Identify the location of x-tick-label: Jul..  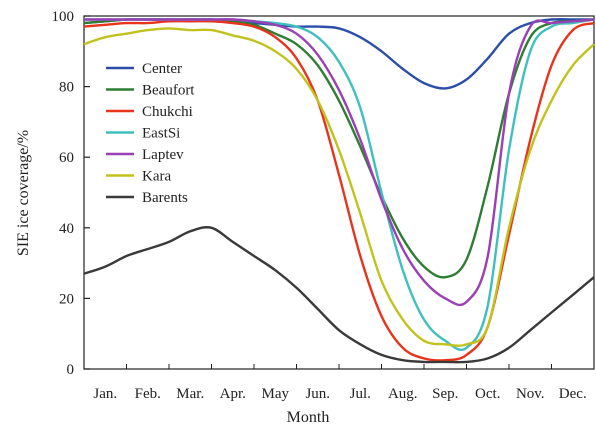
(360, 394).